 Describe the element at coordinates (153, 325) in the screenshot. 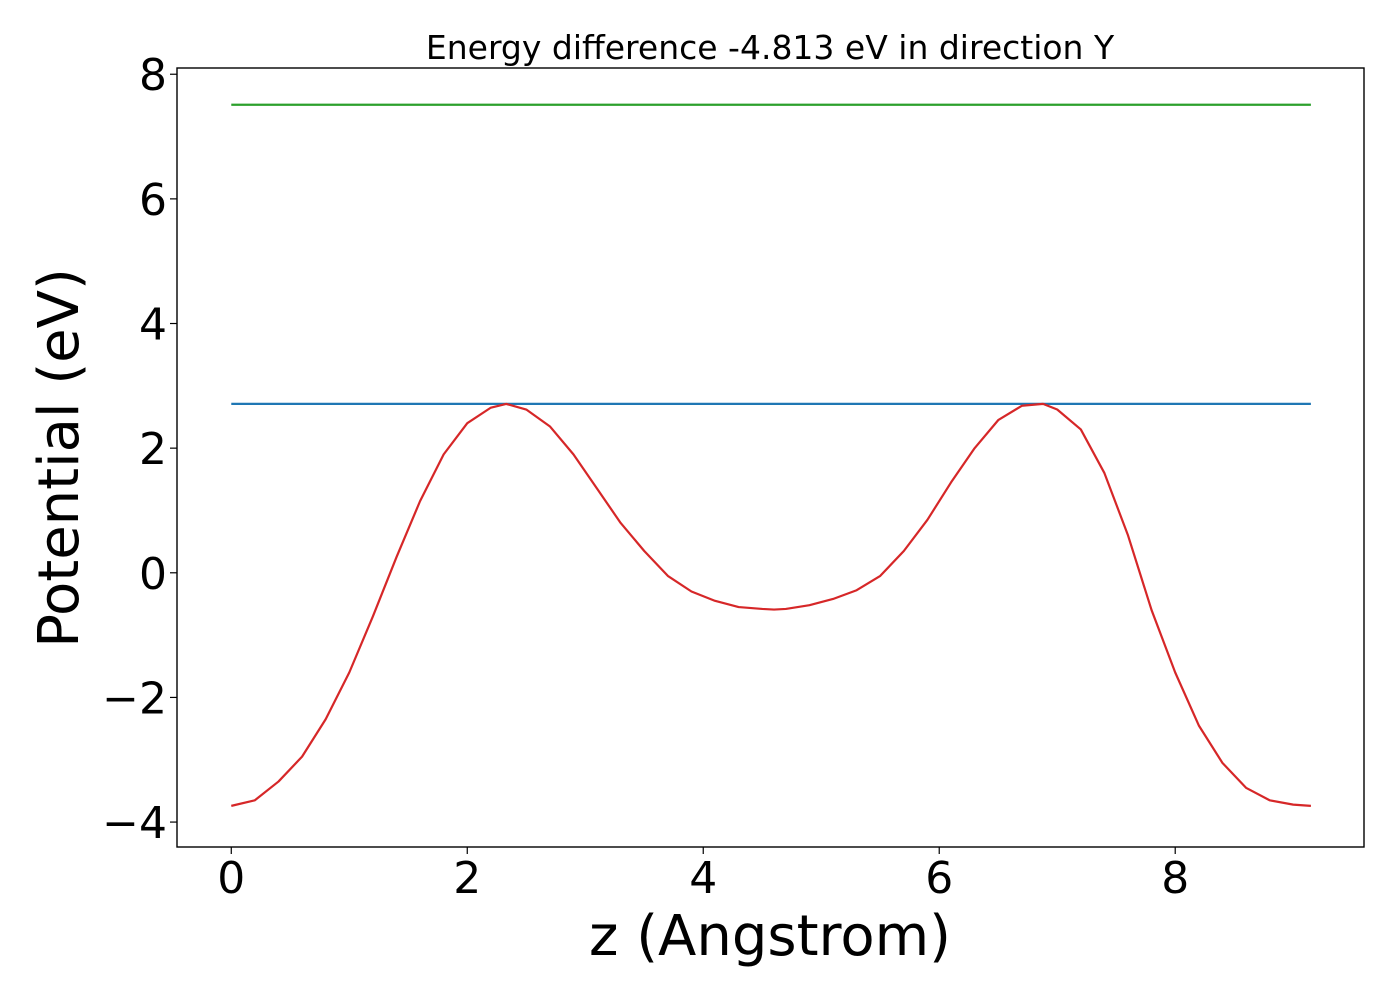

I see `y-tick-label: 4` at that location.